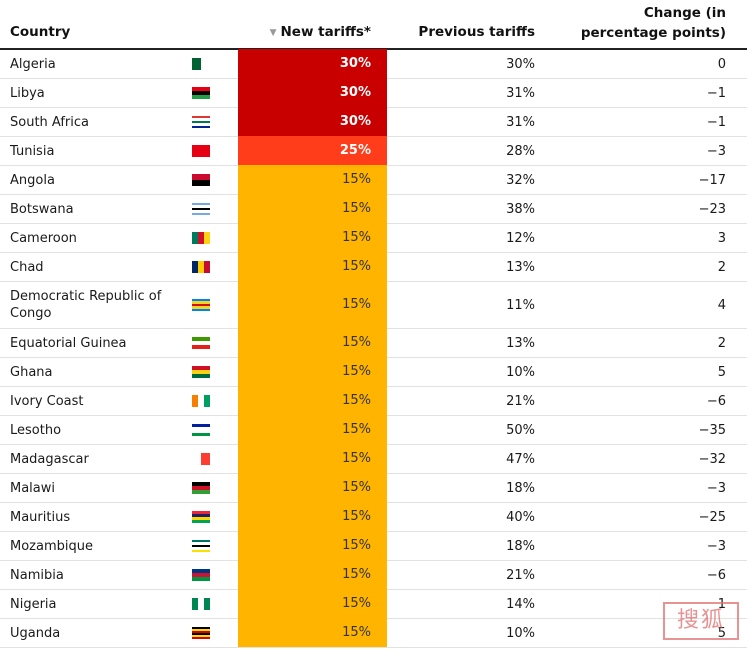  I want to click on new-tariff-cell: 25%, so click(312, 150).